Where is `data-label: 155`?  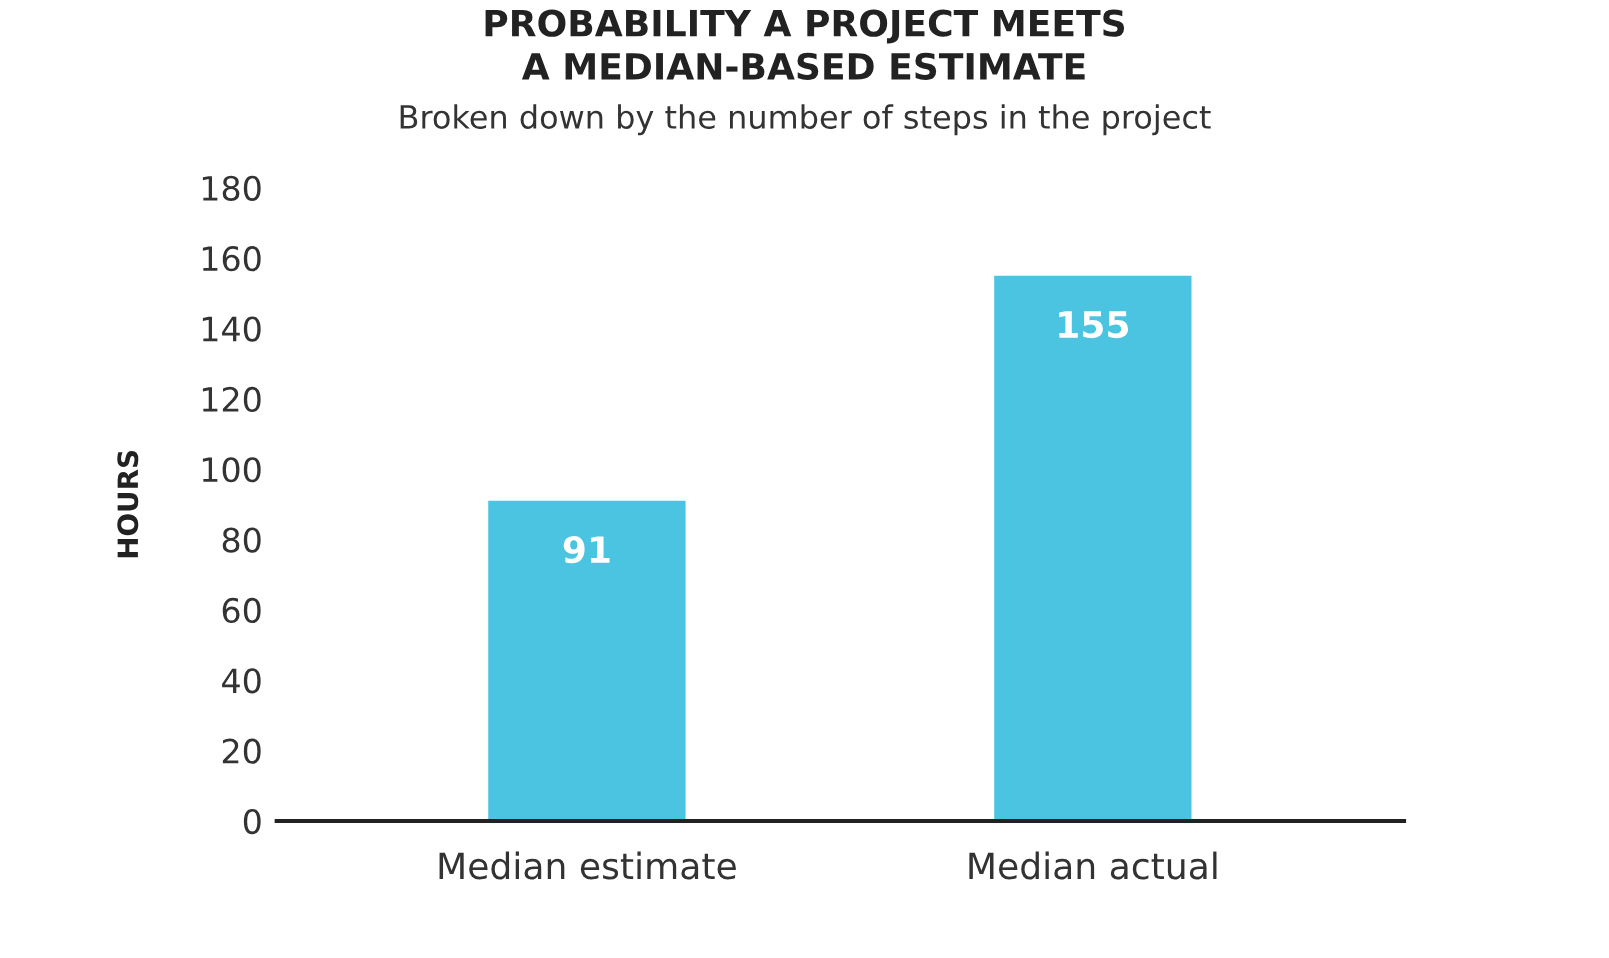 data-label: 155 is located at coordinates (1094, 325).